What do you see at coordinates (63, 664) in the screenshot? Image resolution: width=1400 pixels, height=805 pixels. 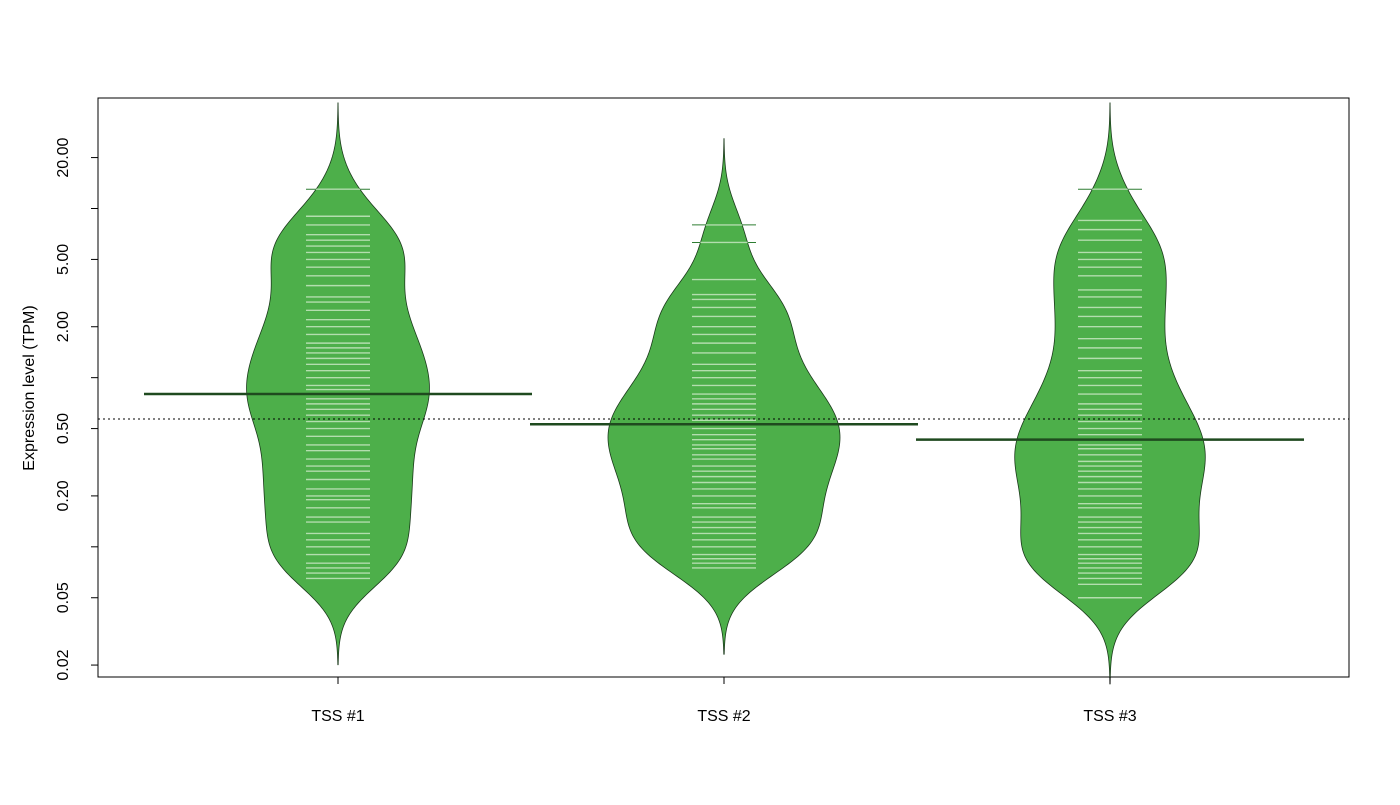 I see `y-tick-label: 0.02` at bounding box center [63, 664].